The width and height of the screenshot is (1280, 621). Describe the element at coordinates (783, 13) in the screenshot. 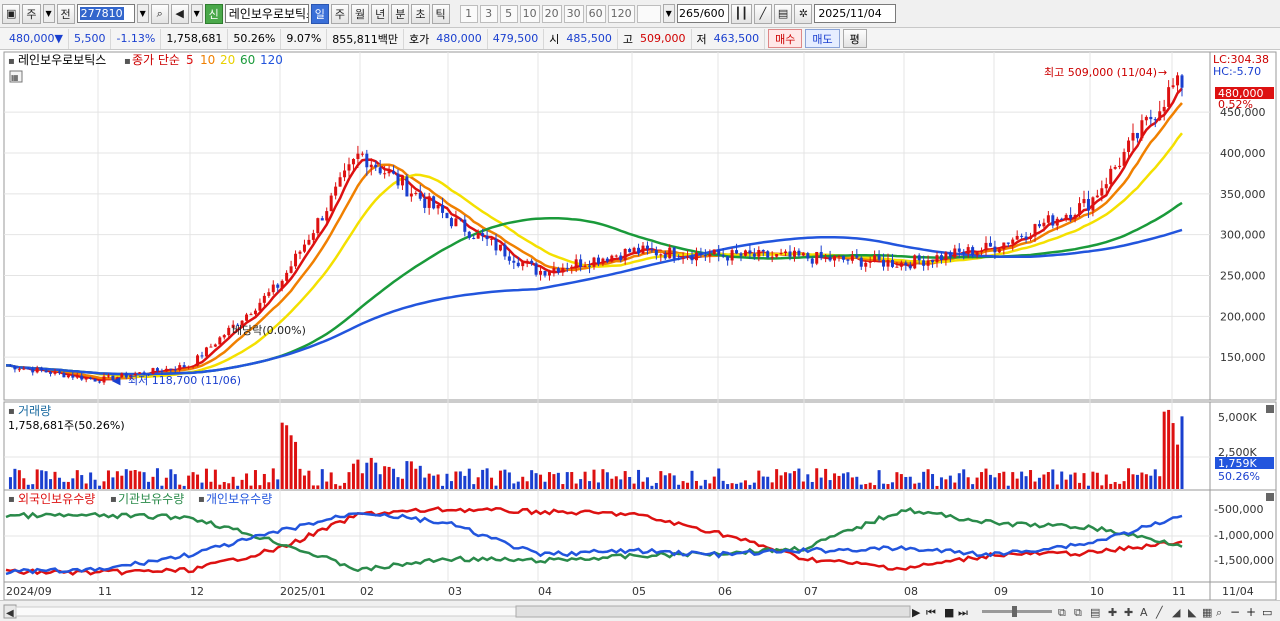

I see `save-icon: ▤` at that location.